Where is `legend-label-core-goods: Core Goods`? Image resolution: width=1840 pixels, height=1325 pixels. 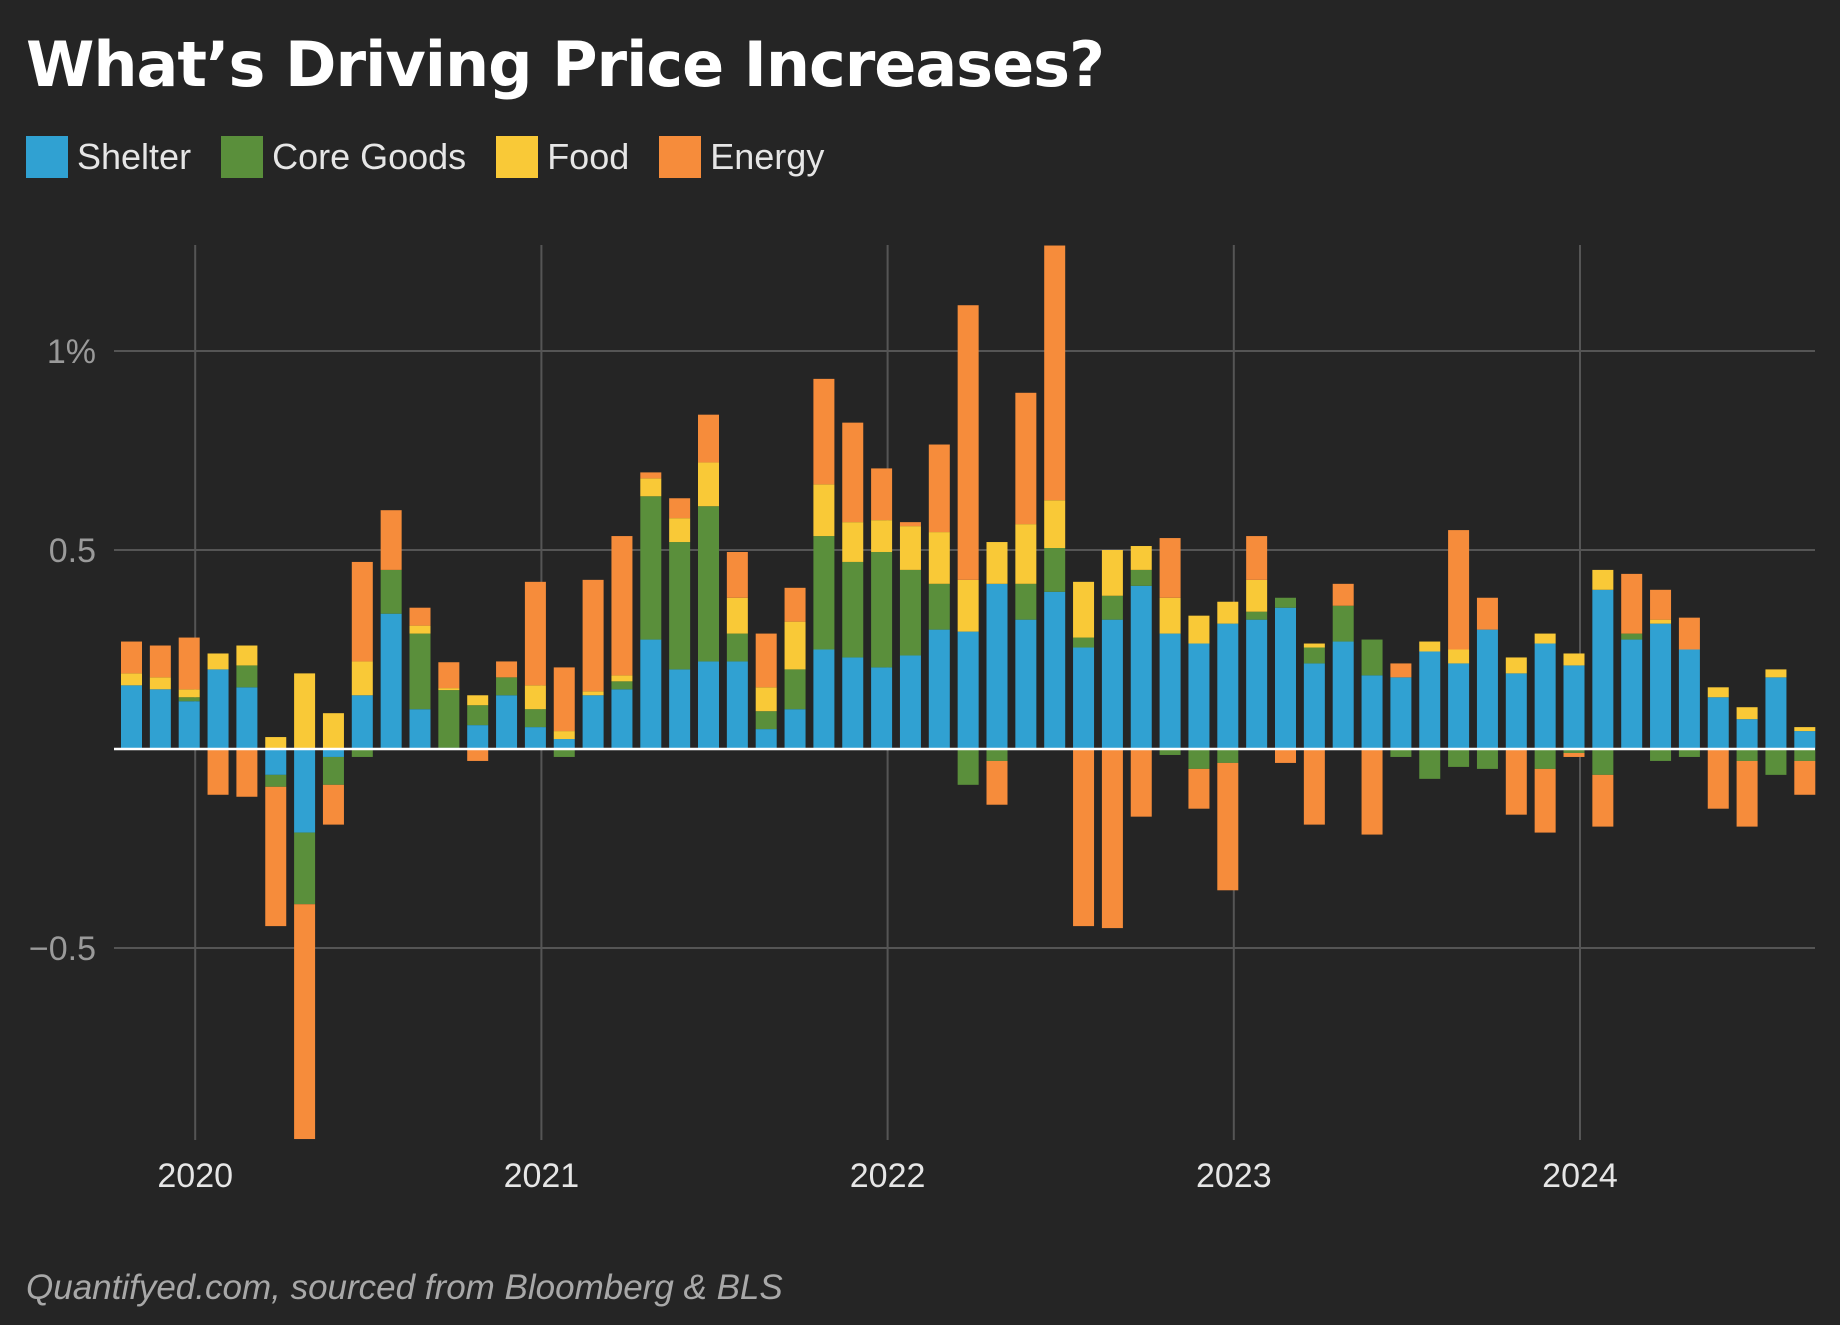
legend-label-core-goods: Core Goods is located at coordinates (369, 156).